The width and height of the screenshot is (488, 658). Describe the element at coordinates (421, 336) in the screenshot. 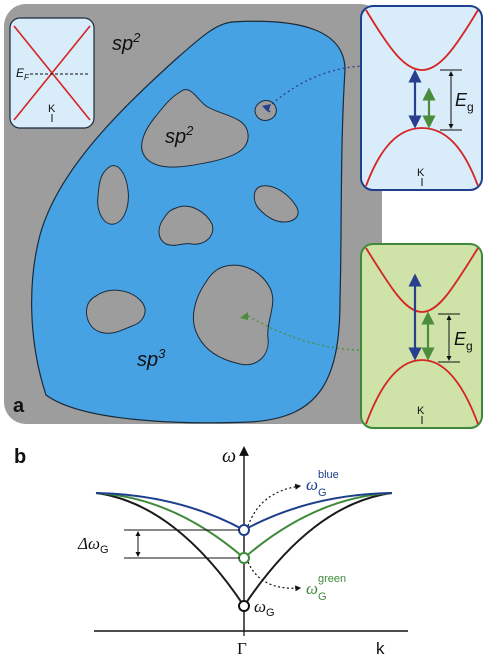

I see `green-gap-inset: Eg K` at that location.